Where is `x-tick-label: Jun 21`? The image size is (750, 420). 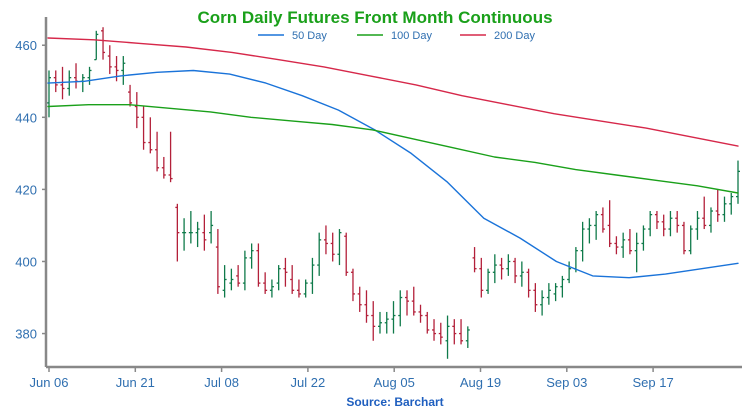
x-tick-label: Jun 21 is located at coordinates (135, 382).